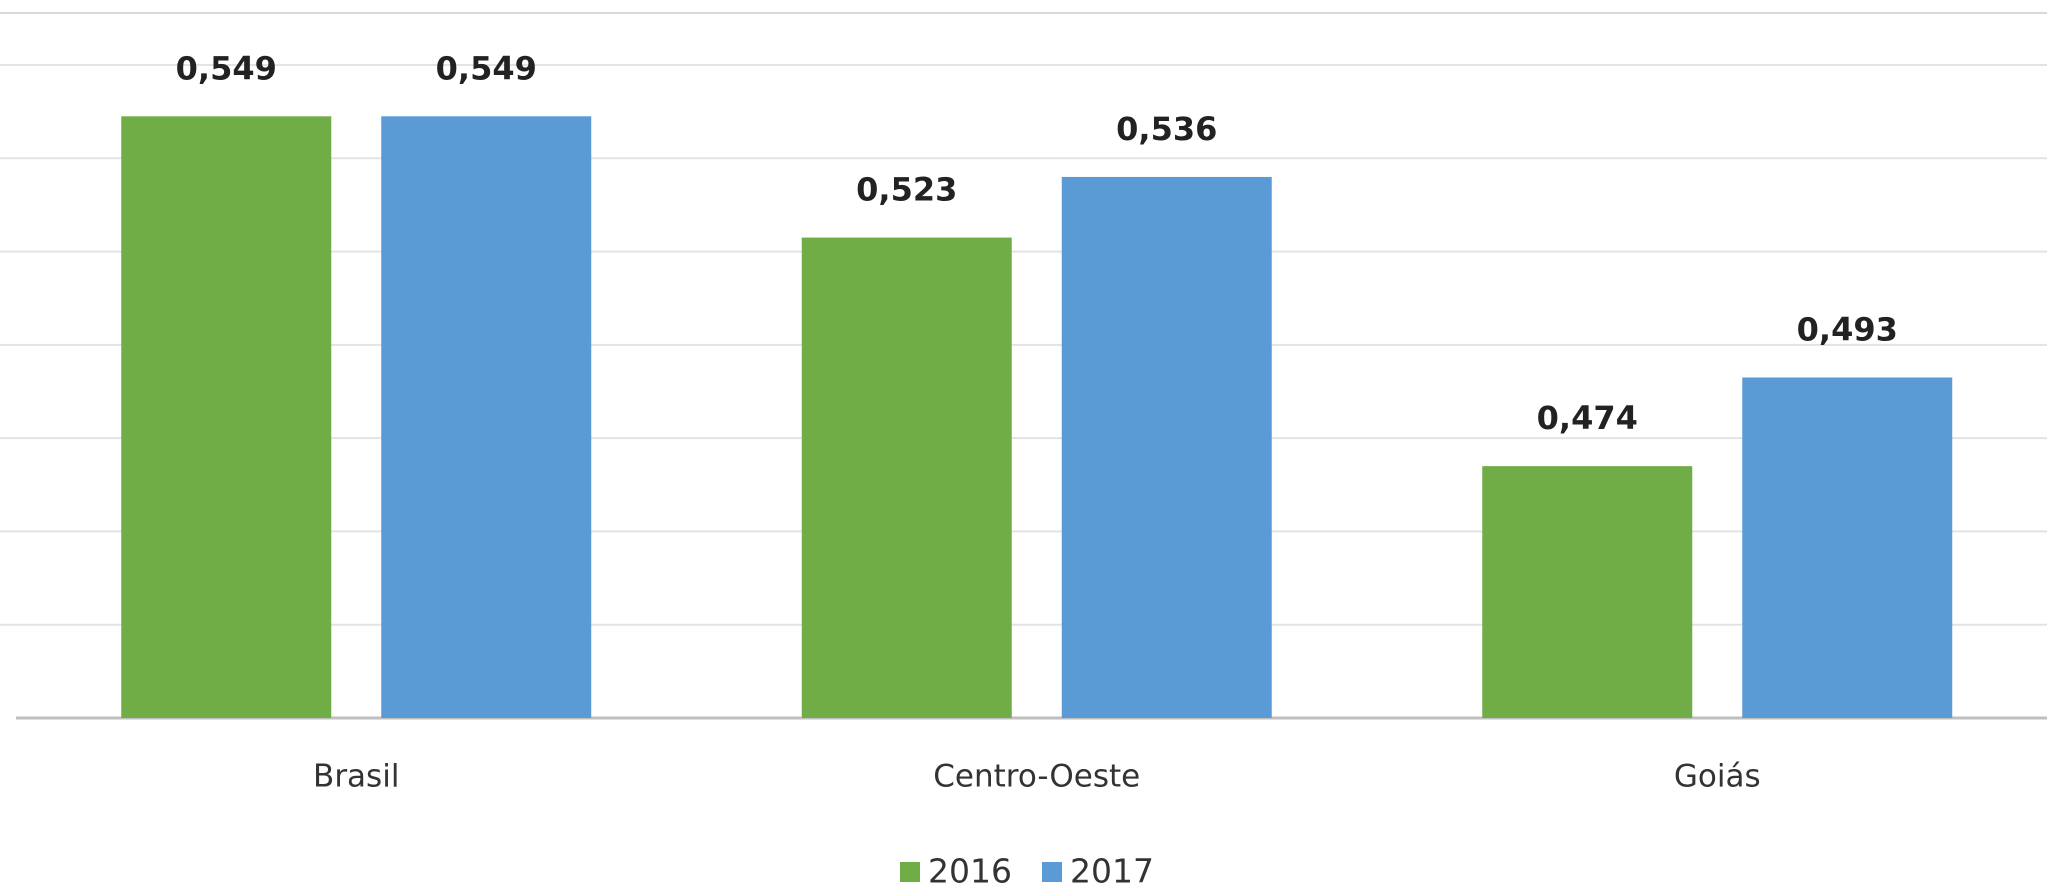  I want to click on x-tick-label: Brasil, so click(356, 777).